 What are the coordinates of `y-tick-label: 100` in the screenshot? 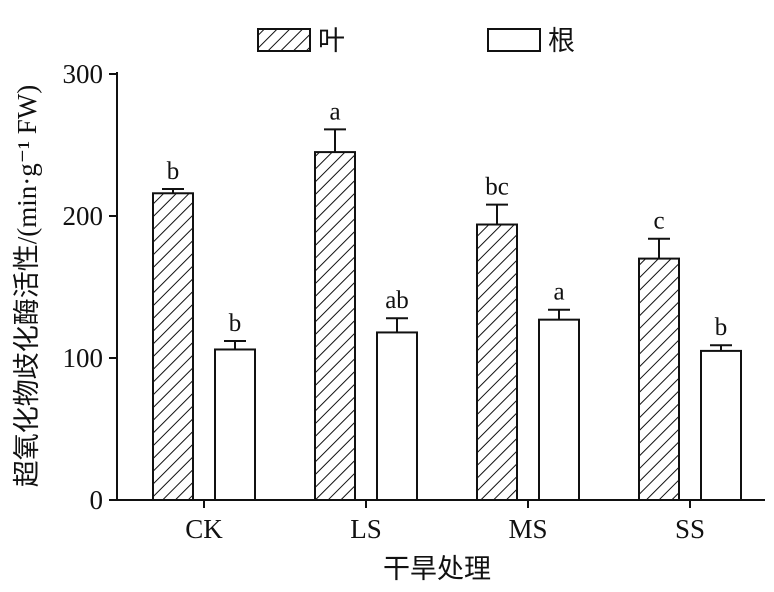 It's located at (83, 358).